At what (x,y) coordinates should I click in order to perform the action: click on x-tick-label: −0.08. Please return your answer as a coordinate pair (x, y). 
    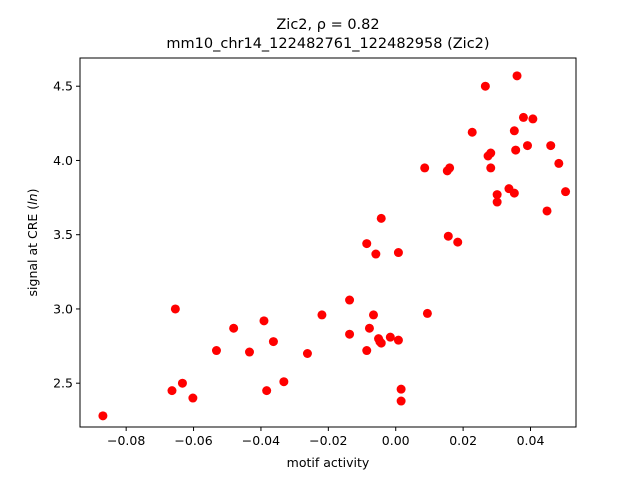
    Looking at the image, I should click on (126, 440).